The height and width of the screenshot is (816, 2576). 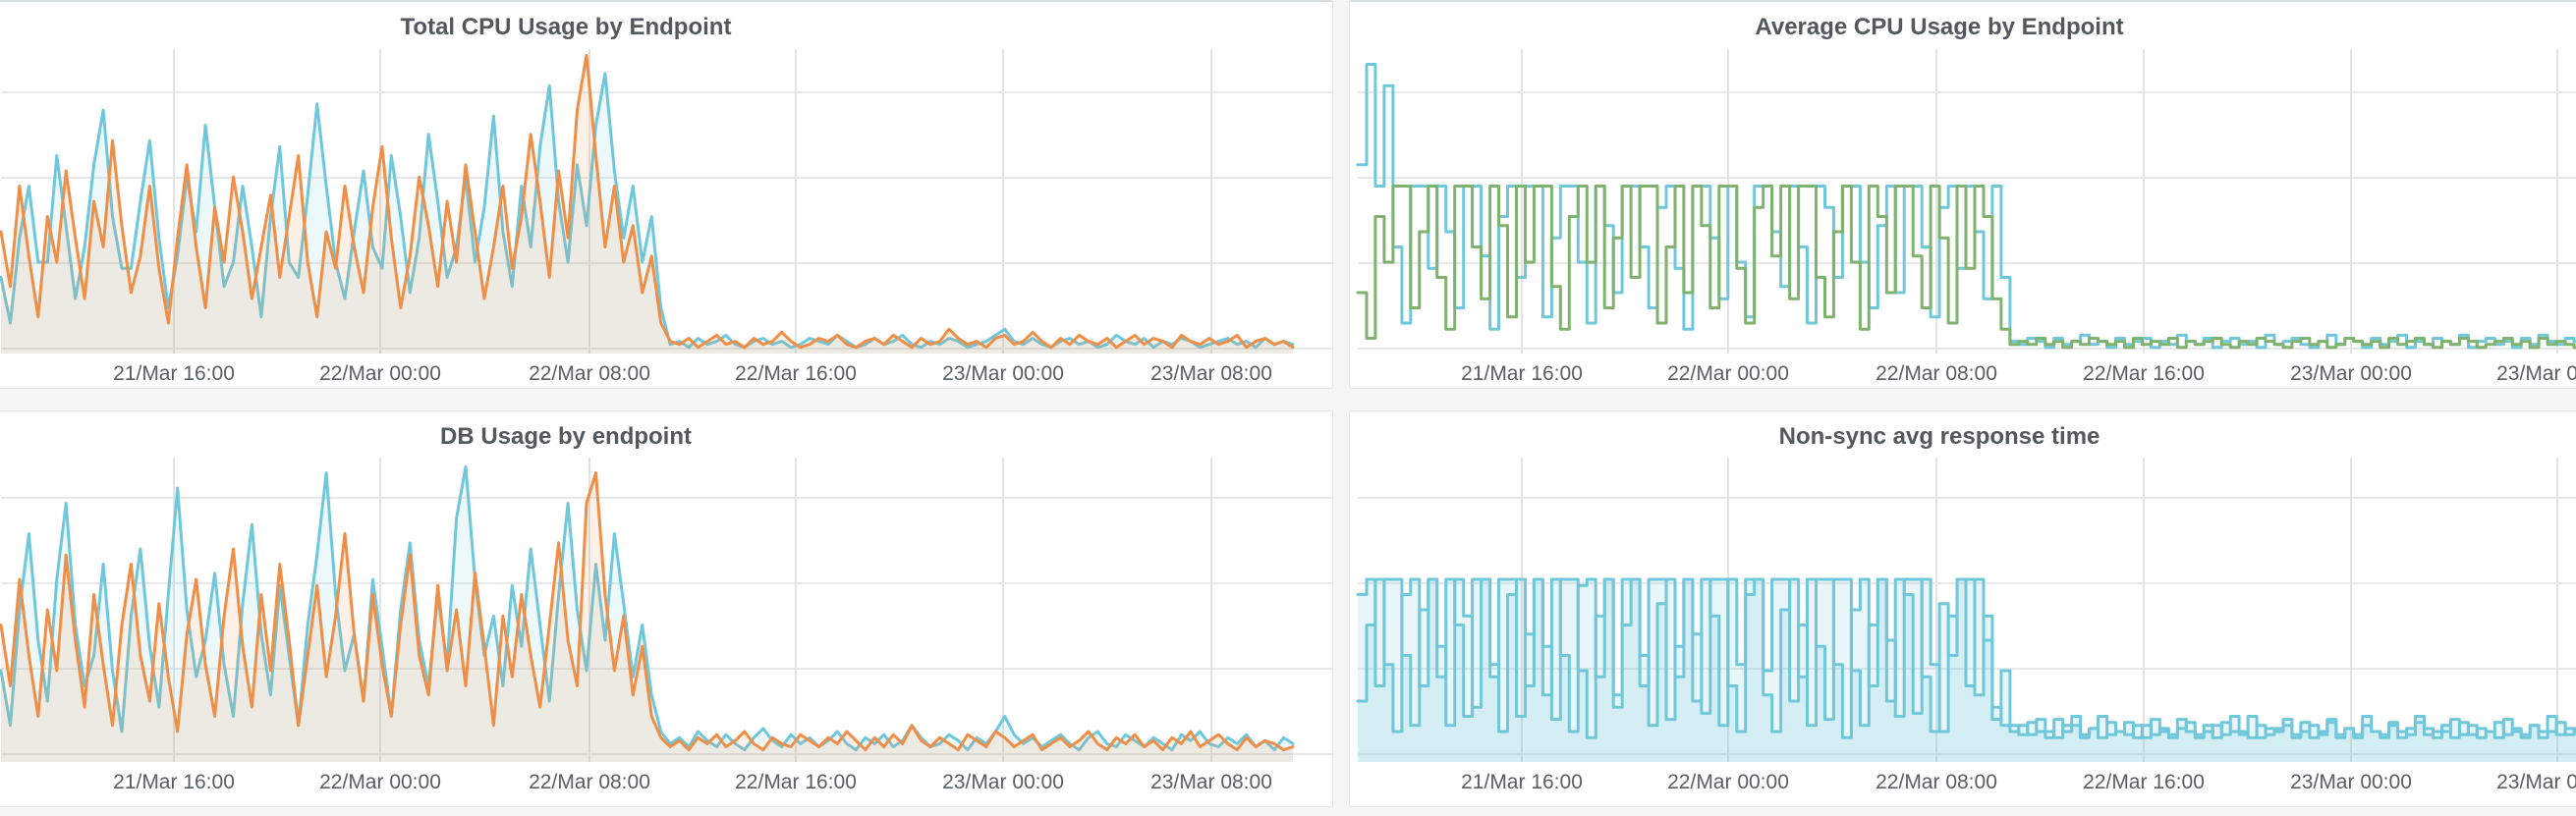 I want to click on panel-title: Total CPU Usage by Endpoint, so click(x=566, y=27).